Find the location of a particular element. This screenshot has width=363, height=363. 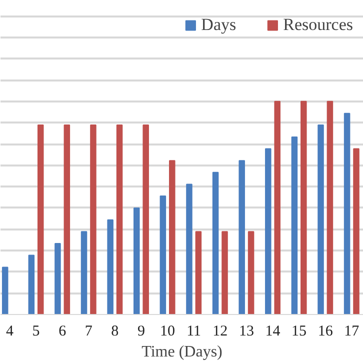

x-tick-label: 12 is located at coordinates (220, 332).